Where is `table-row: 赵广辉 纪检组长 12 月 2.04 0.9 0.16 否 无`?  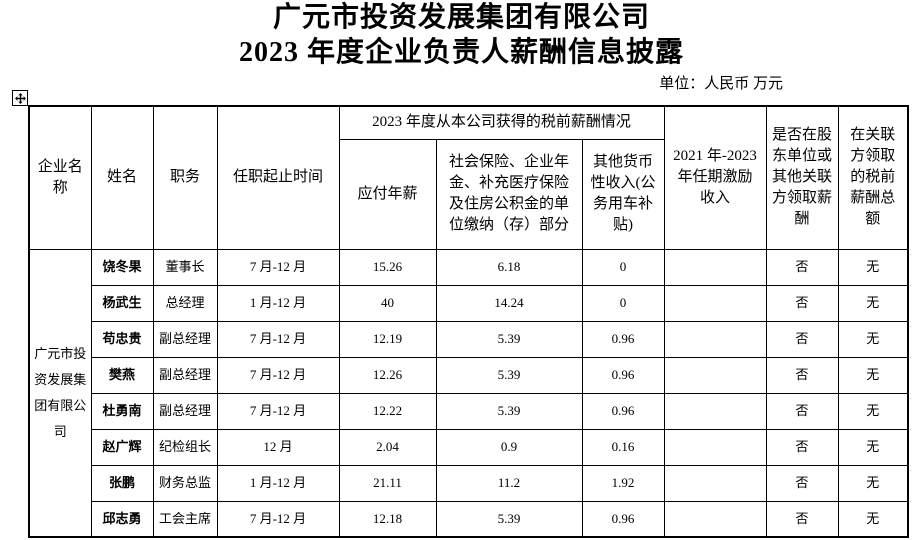
table-row: 赵广辉 纪检组长 12 月 2.04 0.9 0.16 否 无 is located at coordinates (469, 447).